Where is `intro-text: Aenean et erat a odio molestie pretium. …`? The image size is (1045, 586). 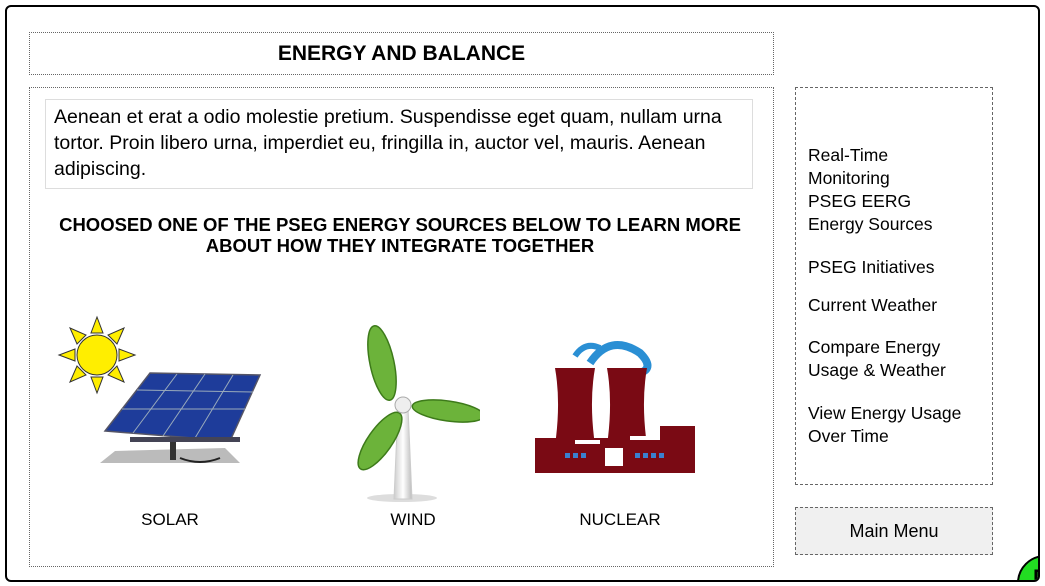
intro-text: Aenean et erat a odio molestie pretium. … is located at coordinates (399, 144).